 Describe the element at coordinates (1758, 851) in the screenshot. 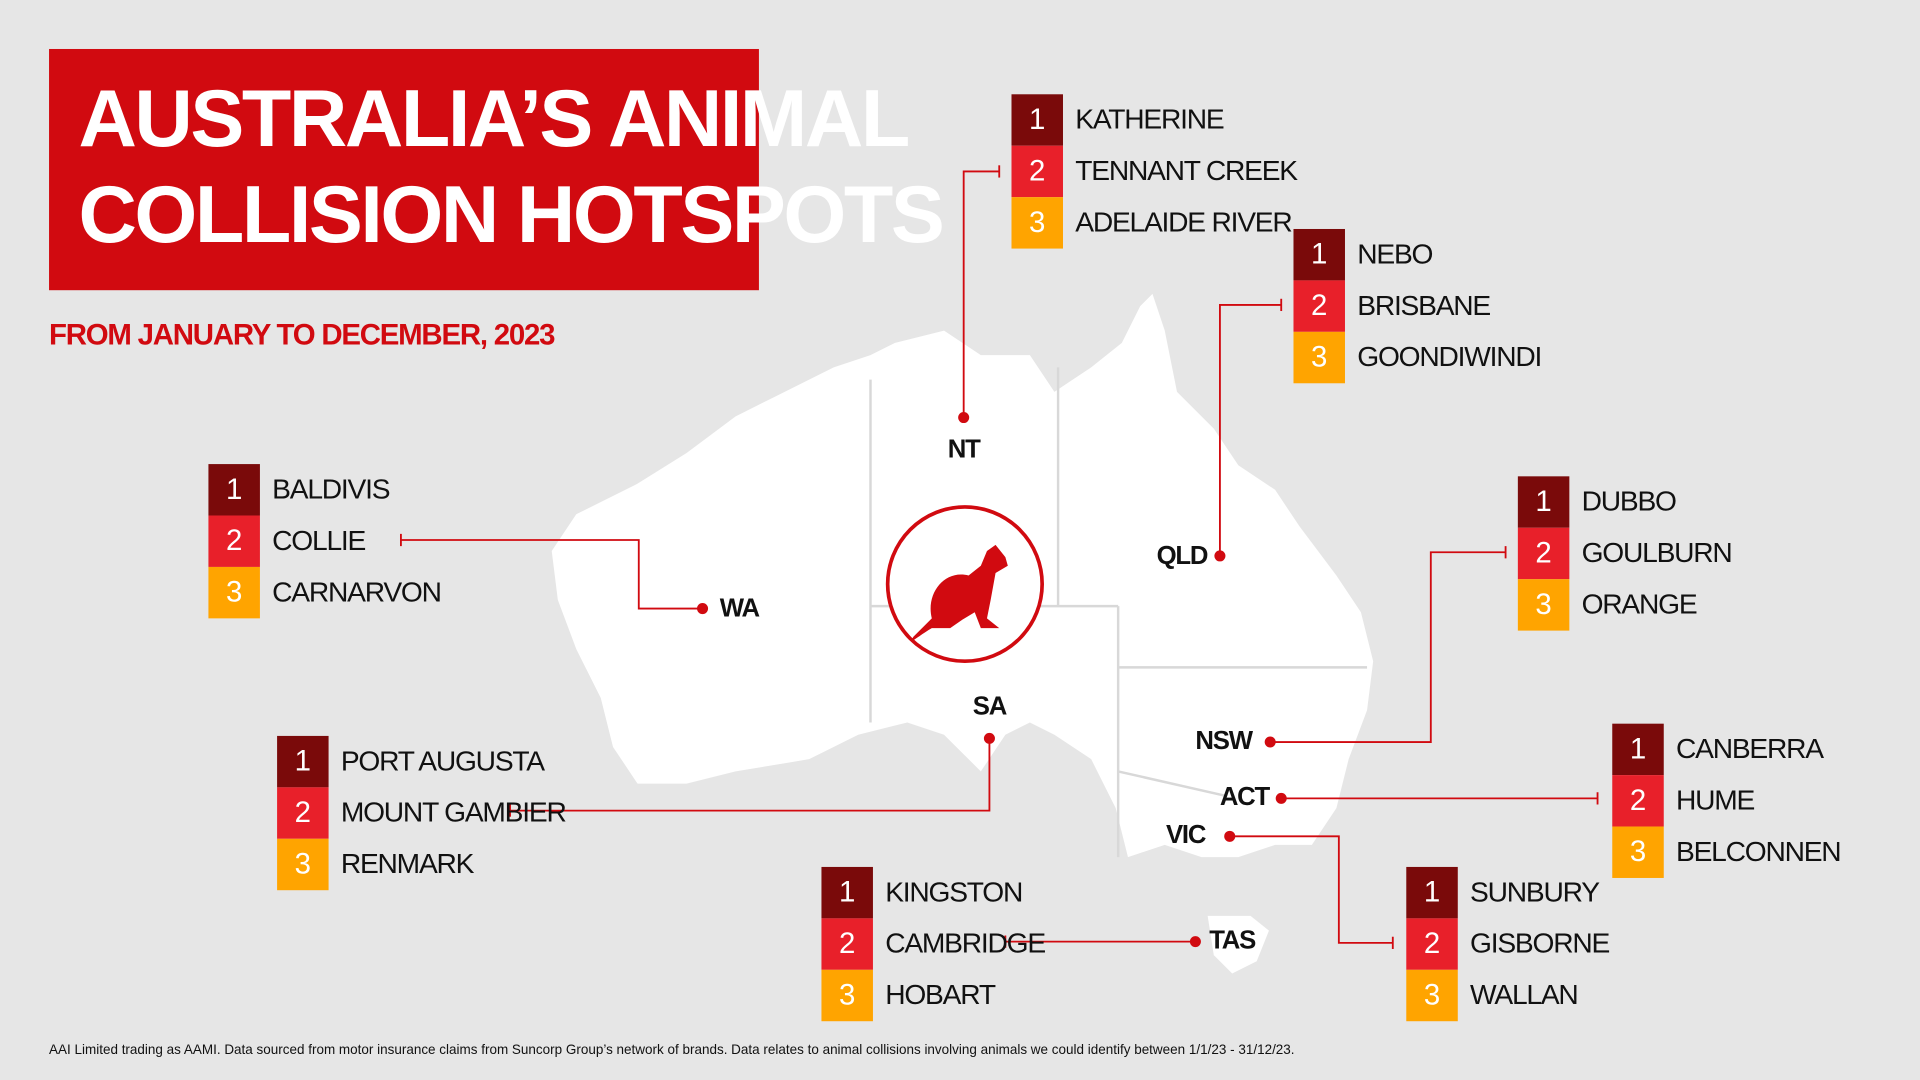

I see `hotspot-name: BELCONNEN` at that location.